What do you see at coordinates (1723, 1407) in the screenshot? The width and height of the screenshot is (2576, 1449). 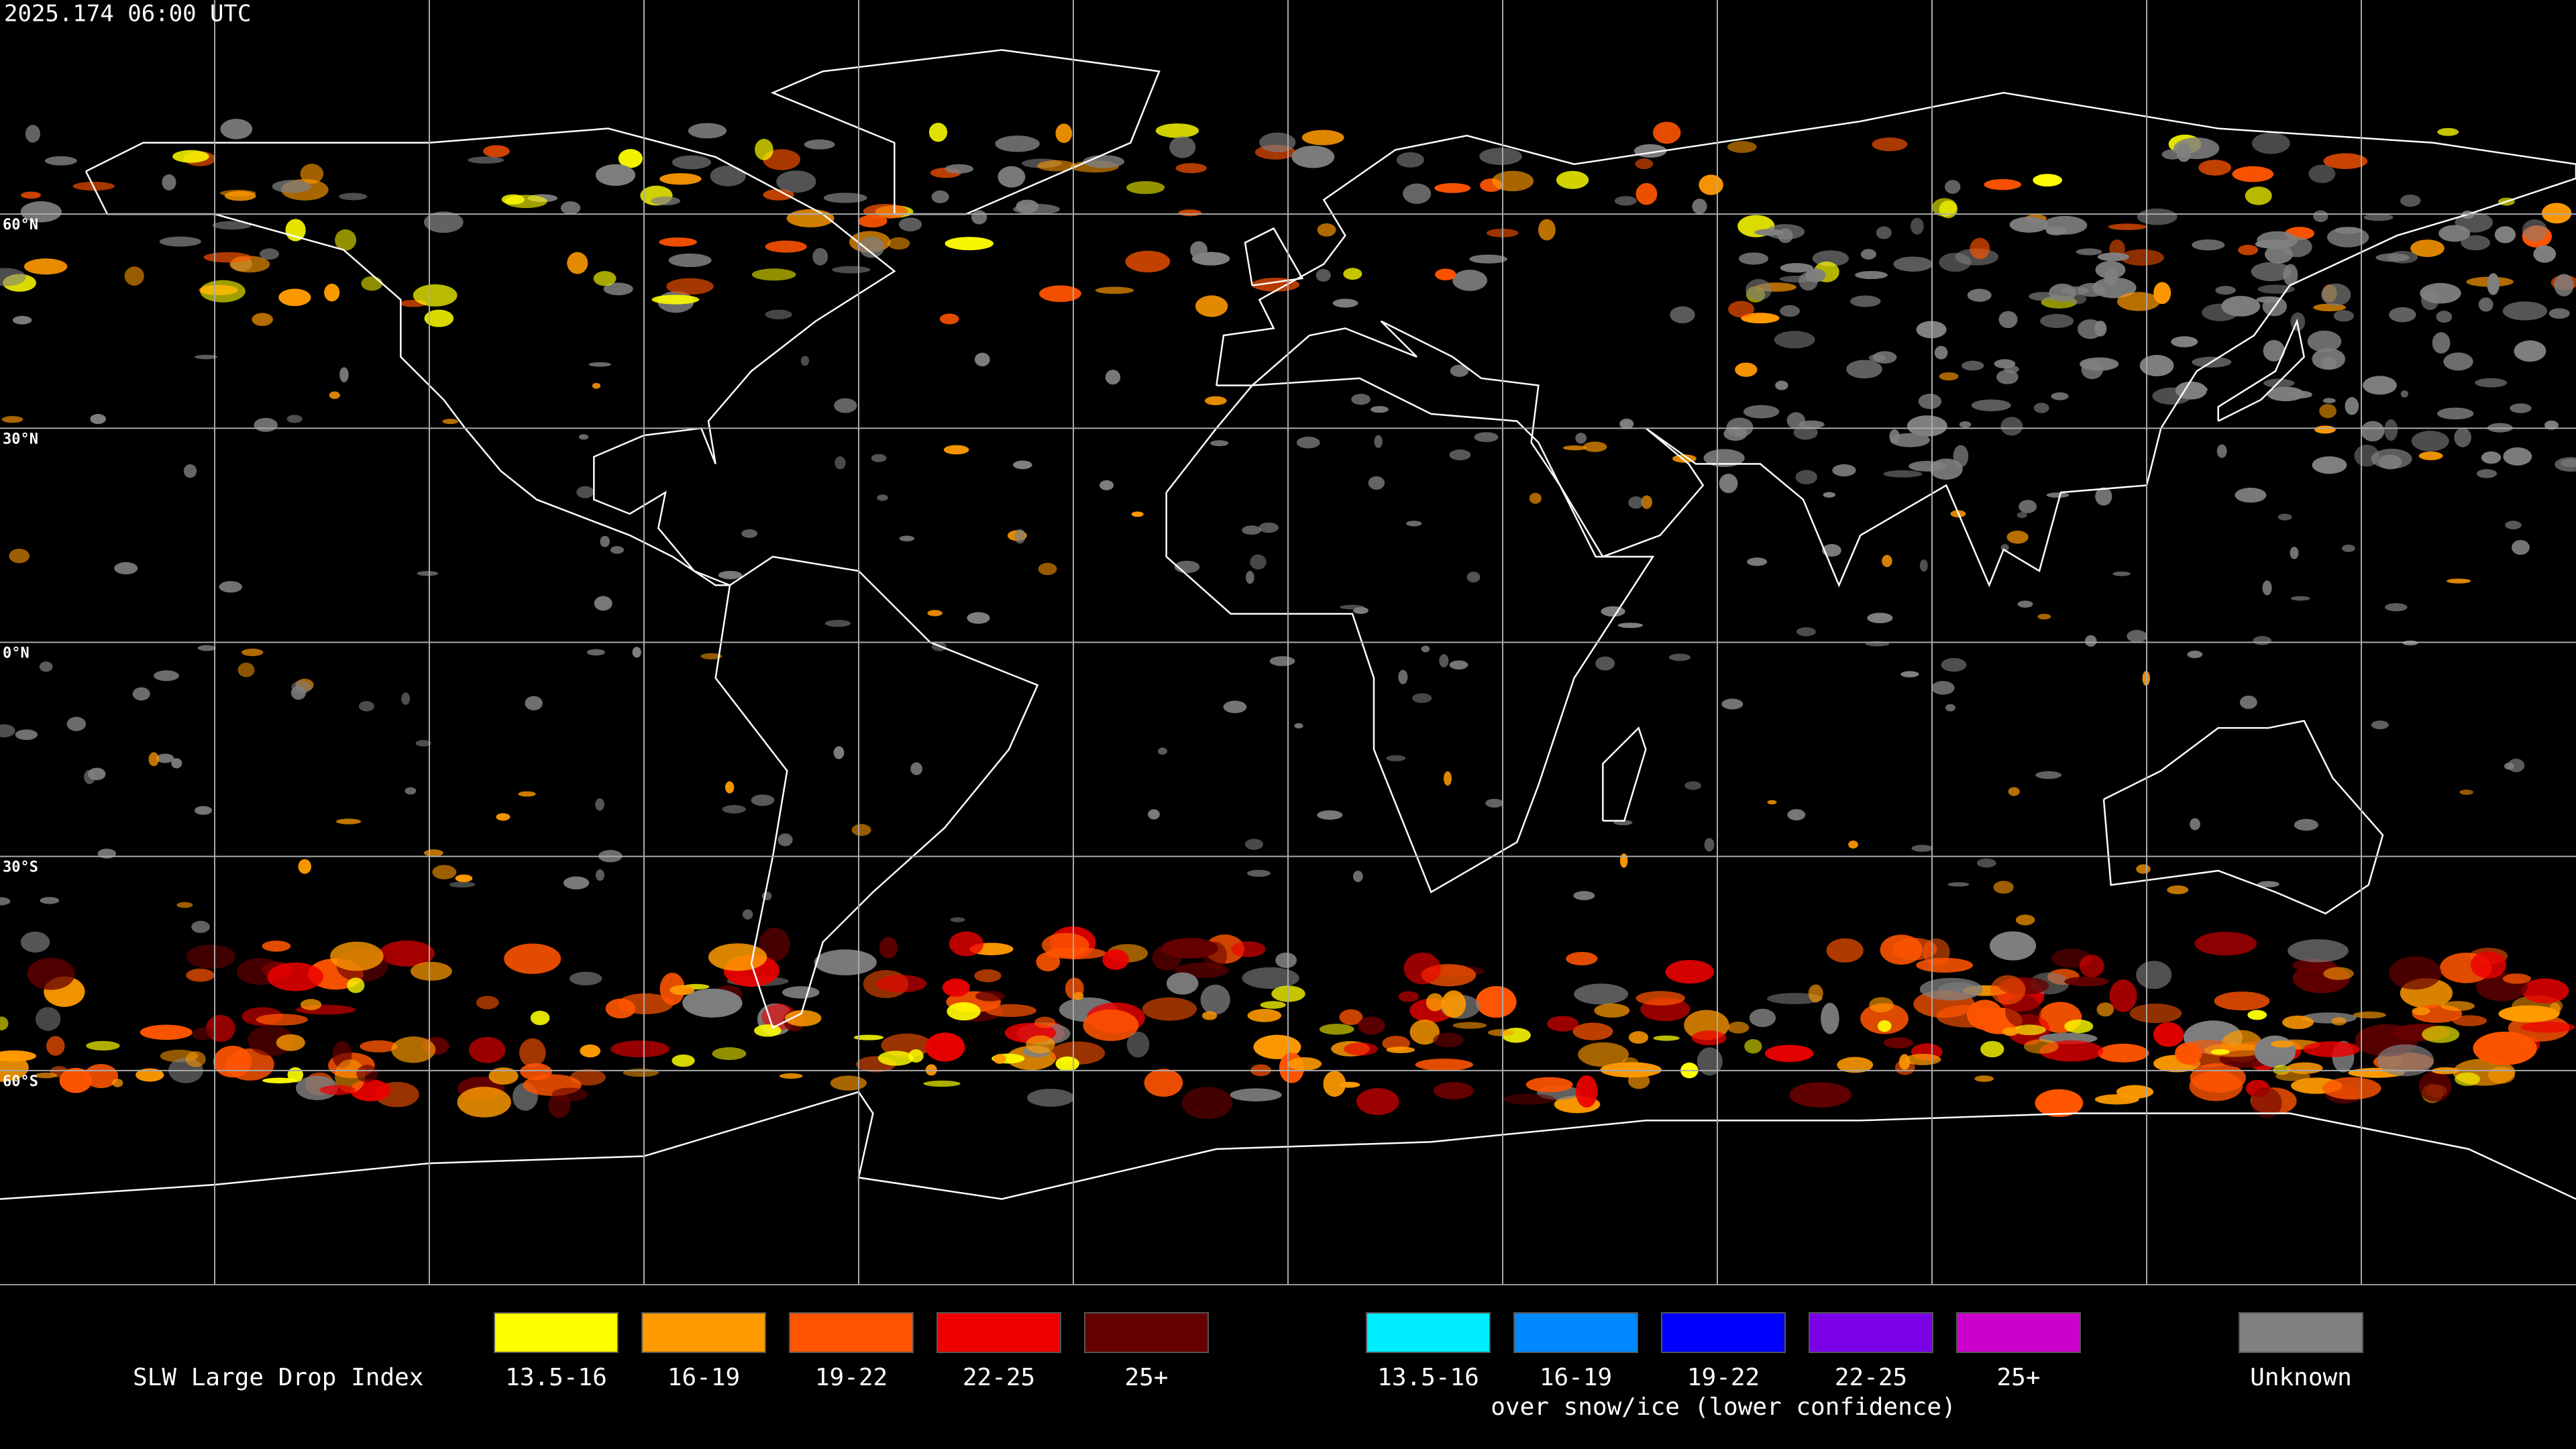 I see `legend-caption: over snow/ice (lower confidence)` at bounding box center [1723, 1407].